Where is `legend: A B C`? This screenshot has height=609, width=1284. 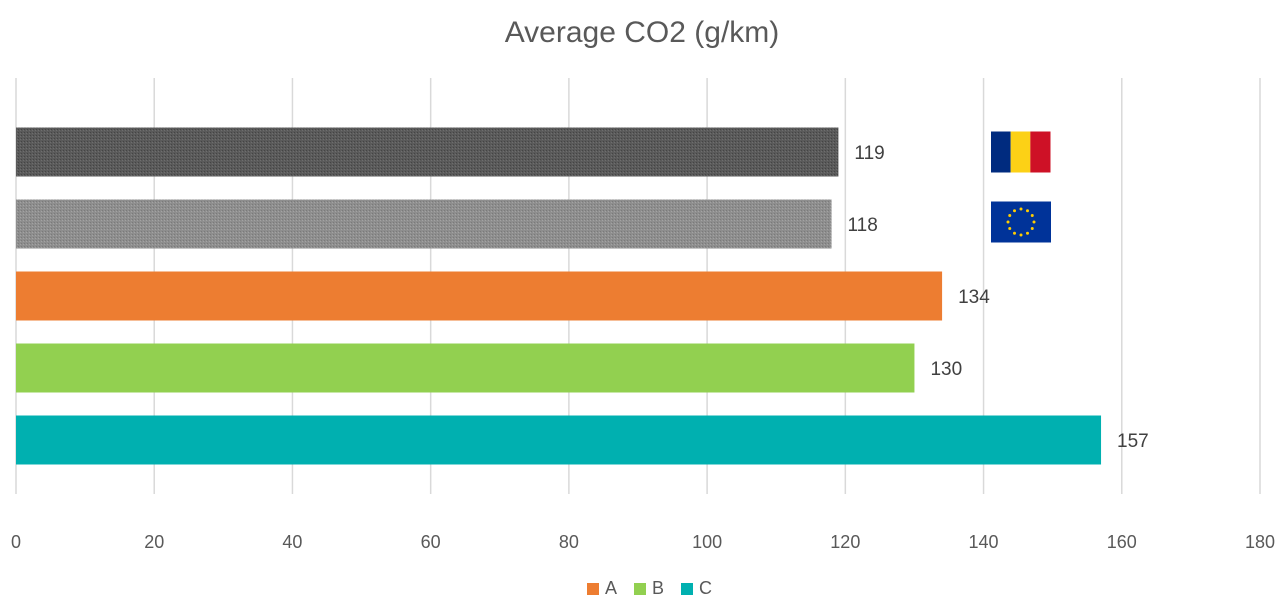
legend: A B C is located at coordinates (649, 588).